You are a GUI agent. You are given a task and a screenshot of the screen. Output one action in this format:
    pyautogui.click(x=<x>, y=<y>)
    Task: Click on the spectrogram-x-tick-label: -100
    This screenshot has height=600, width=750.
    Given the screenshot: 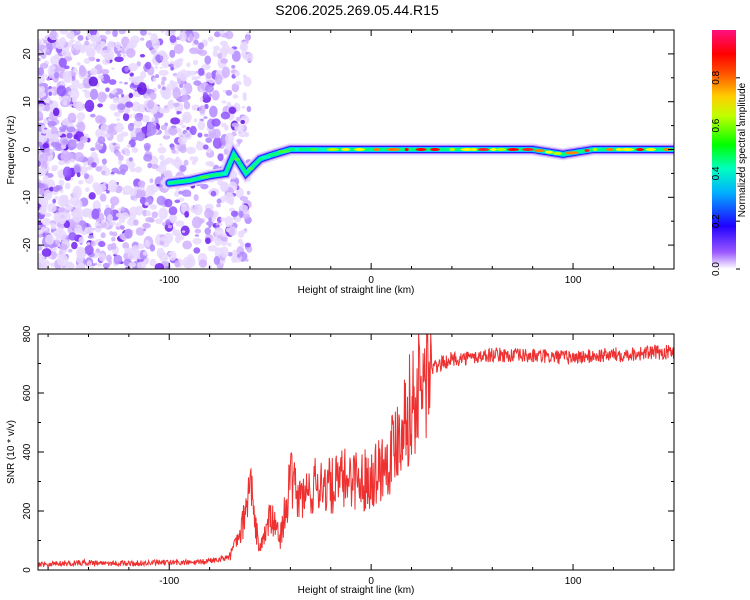 What is the action you would take?
    pyautogui.click(x=169, y=280)
    